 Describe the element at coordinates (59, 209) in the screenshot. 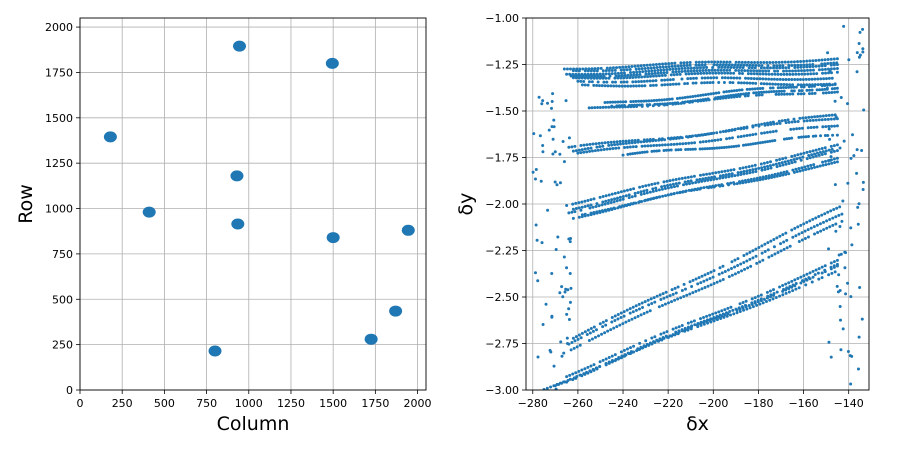

I see `y-tick-label: 1000` at that location.